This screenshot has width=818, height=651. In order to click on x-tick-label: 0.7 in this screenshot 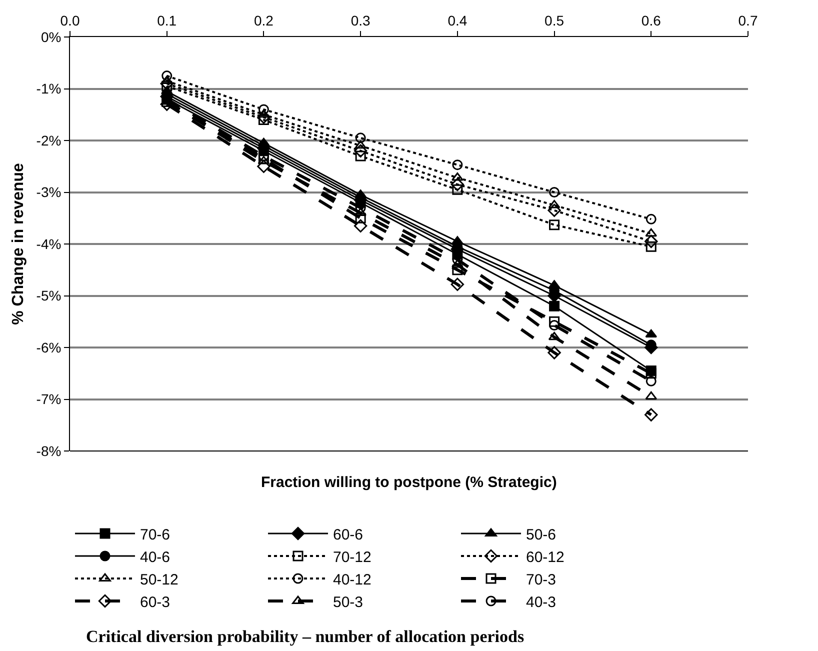, I will do `click(748, 20)`.